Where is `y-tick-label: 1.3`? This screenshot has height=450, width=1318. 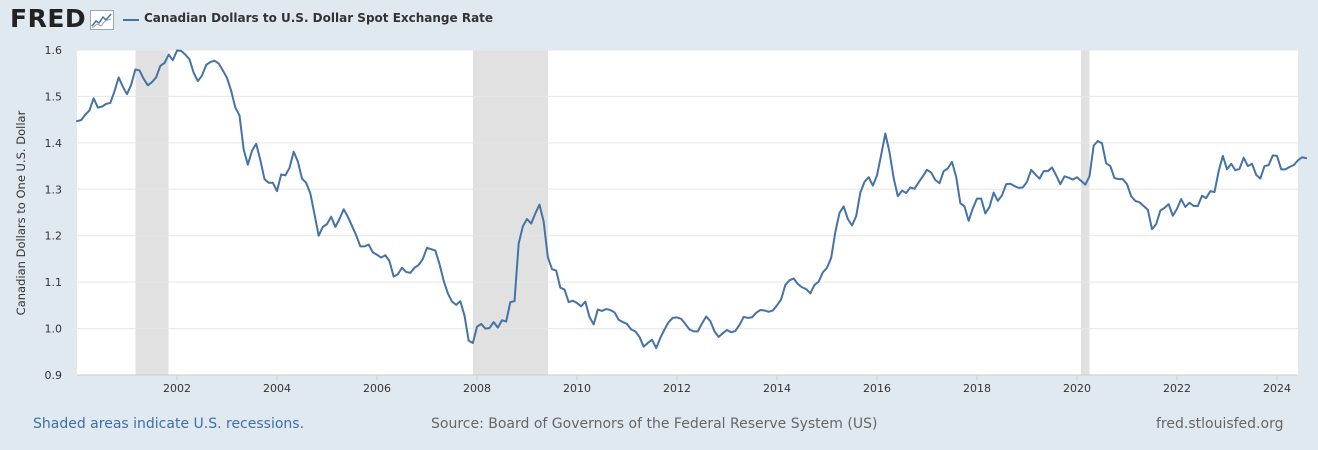 y-tick-label: 1.3 is located at coordinates (54, 189).